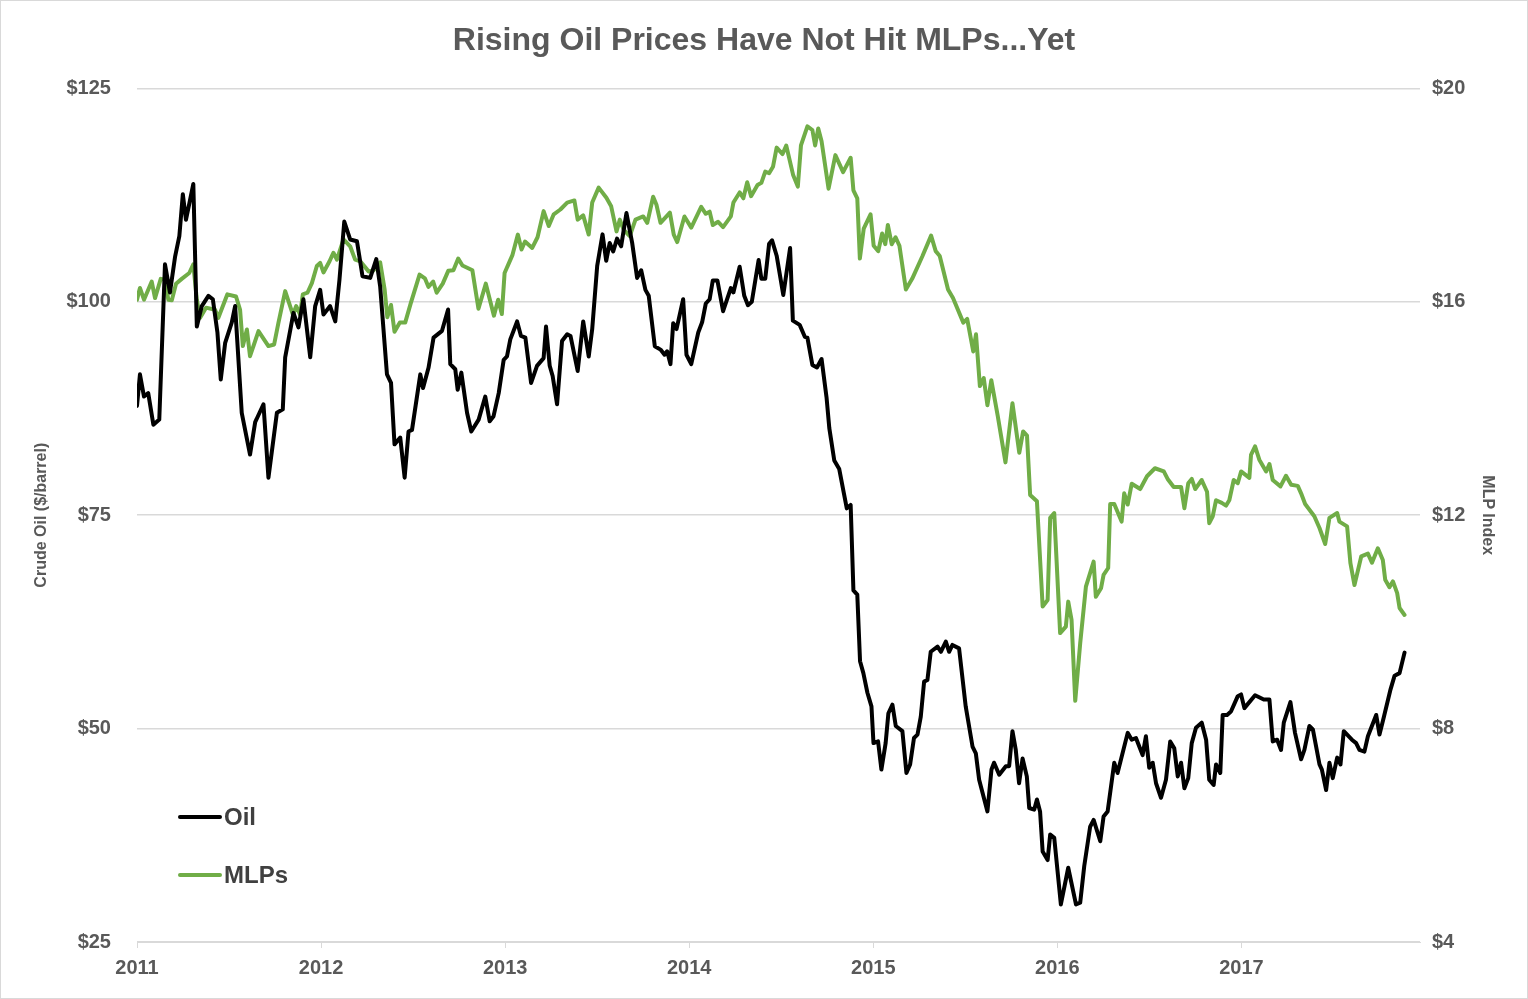 The width and height of the screenshot is (1528, 999). Describe the element at coordinates (505, 966) in the screenshot. I see `x-tick-label: 2013` at that location.